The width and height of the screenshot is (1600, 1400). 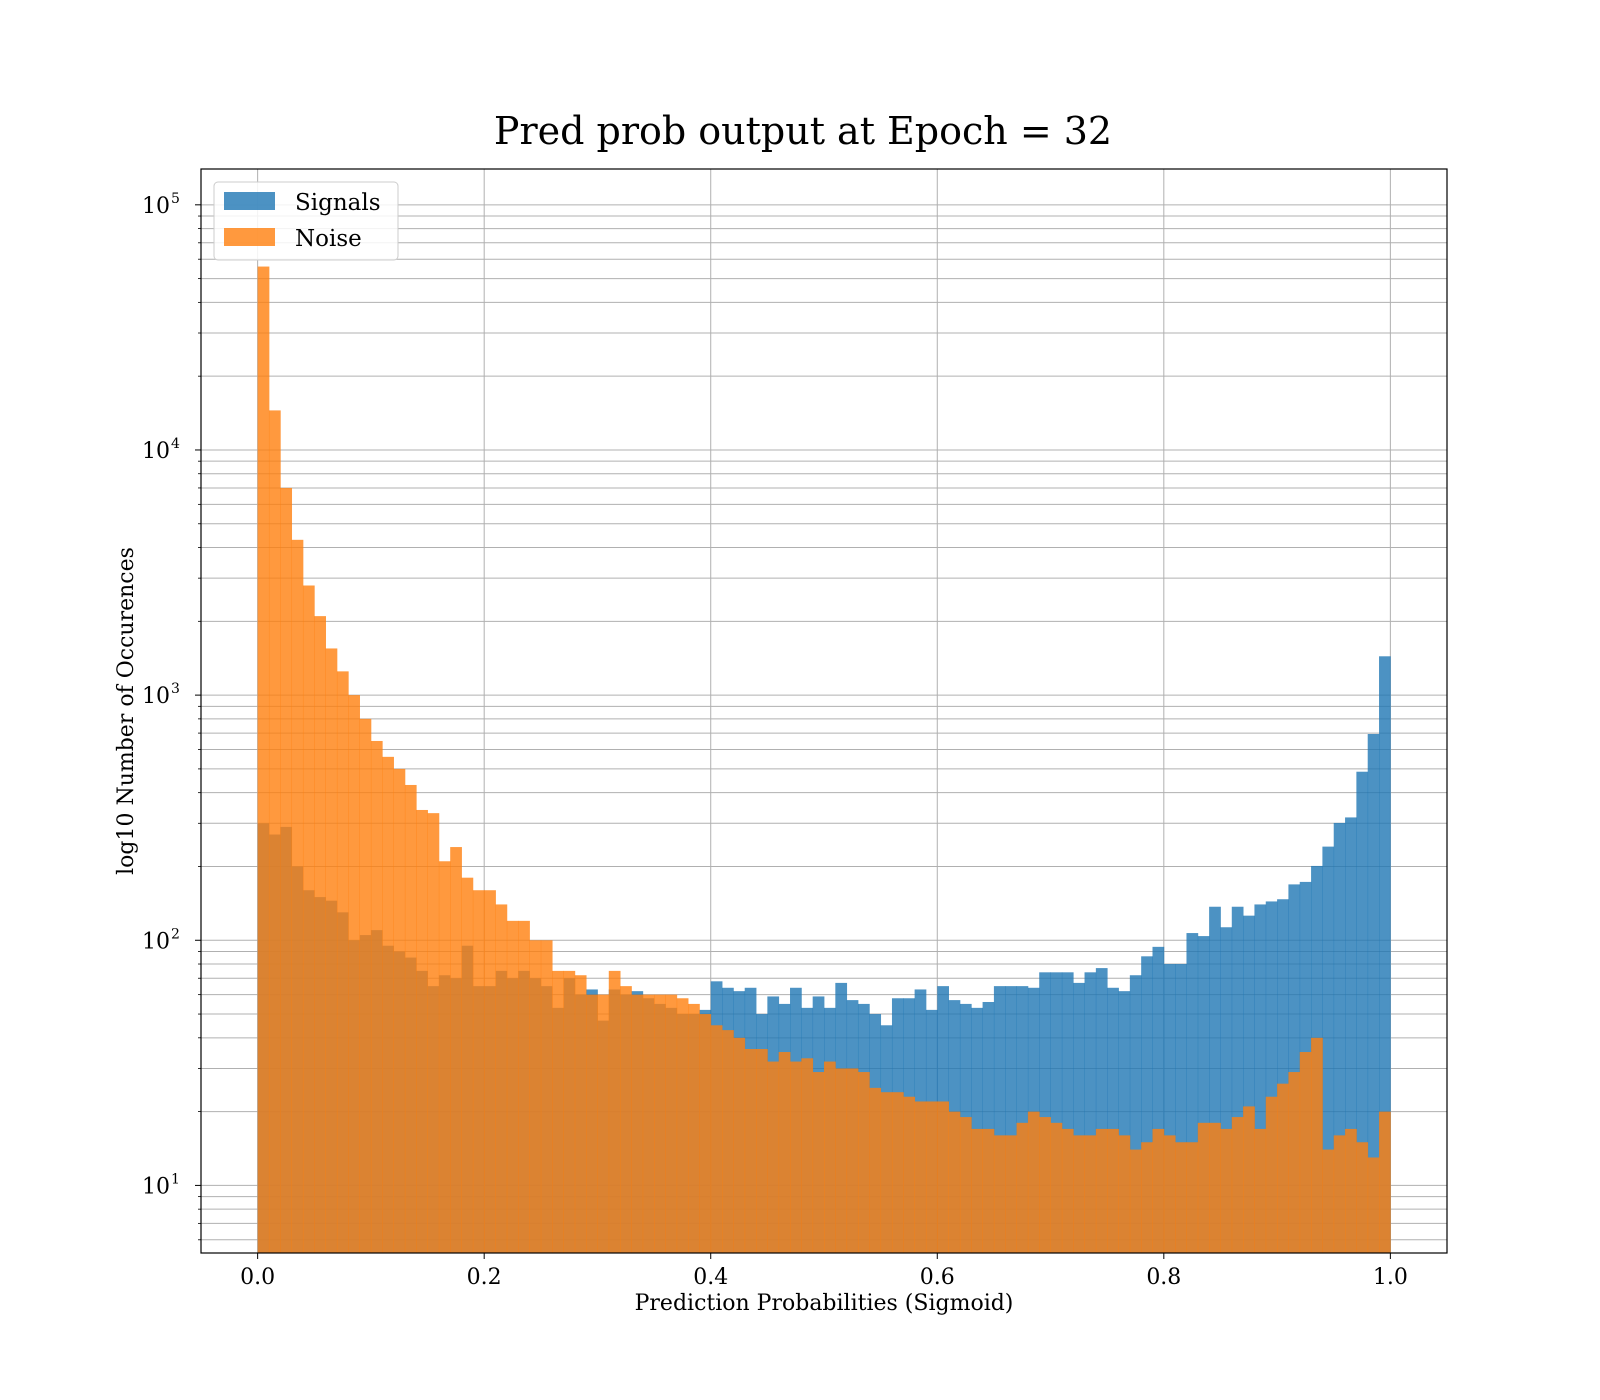 What do you see at coordinates (257, 1277) in the screenshot?
I see `x-tick-label: 0.0` at bounding box center [257, 1277].